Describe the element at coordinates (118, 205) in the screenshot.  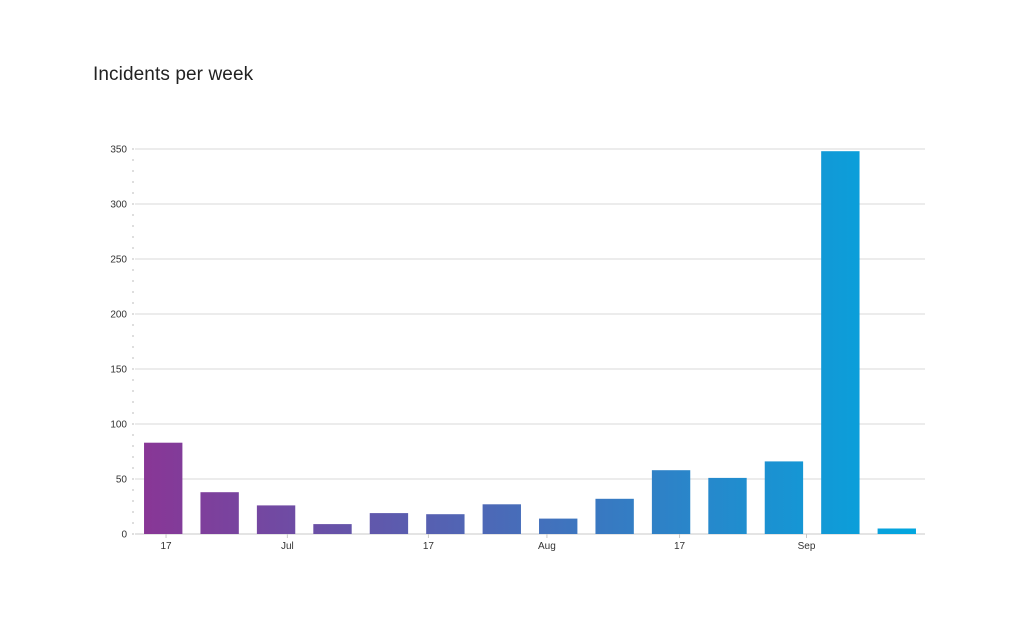
I see `y-tick-label: 300` at that location.